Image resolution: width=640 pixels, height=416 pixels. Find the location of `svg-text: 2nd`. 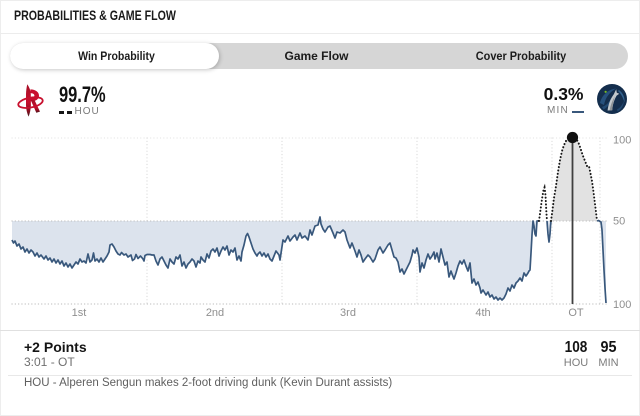

svg-text: 2nd is located at coordinates (215, 313).